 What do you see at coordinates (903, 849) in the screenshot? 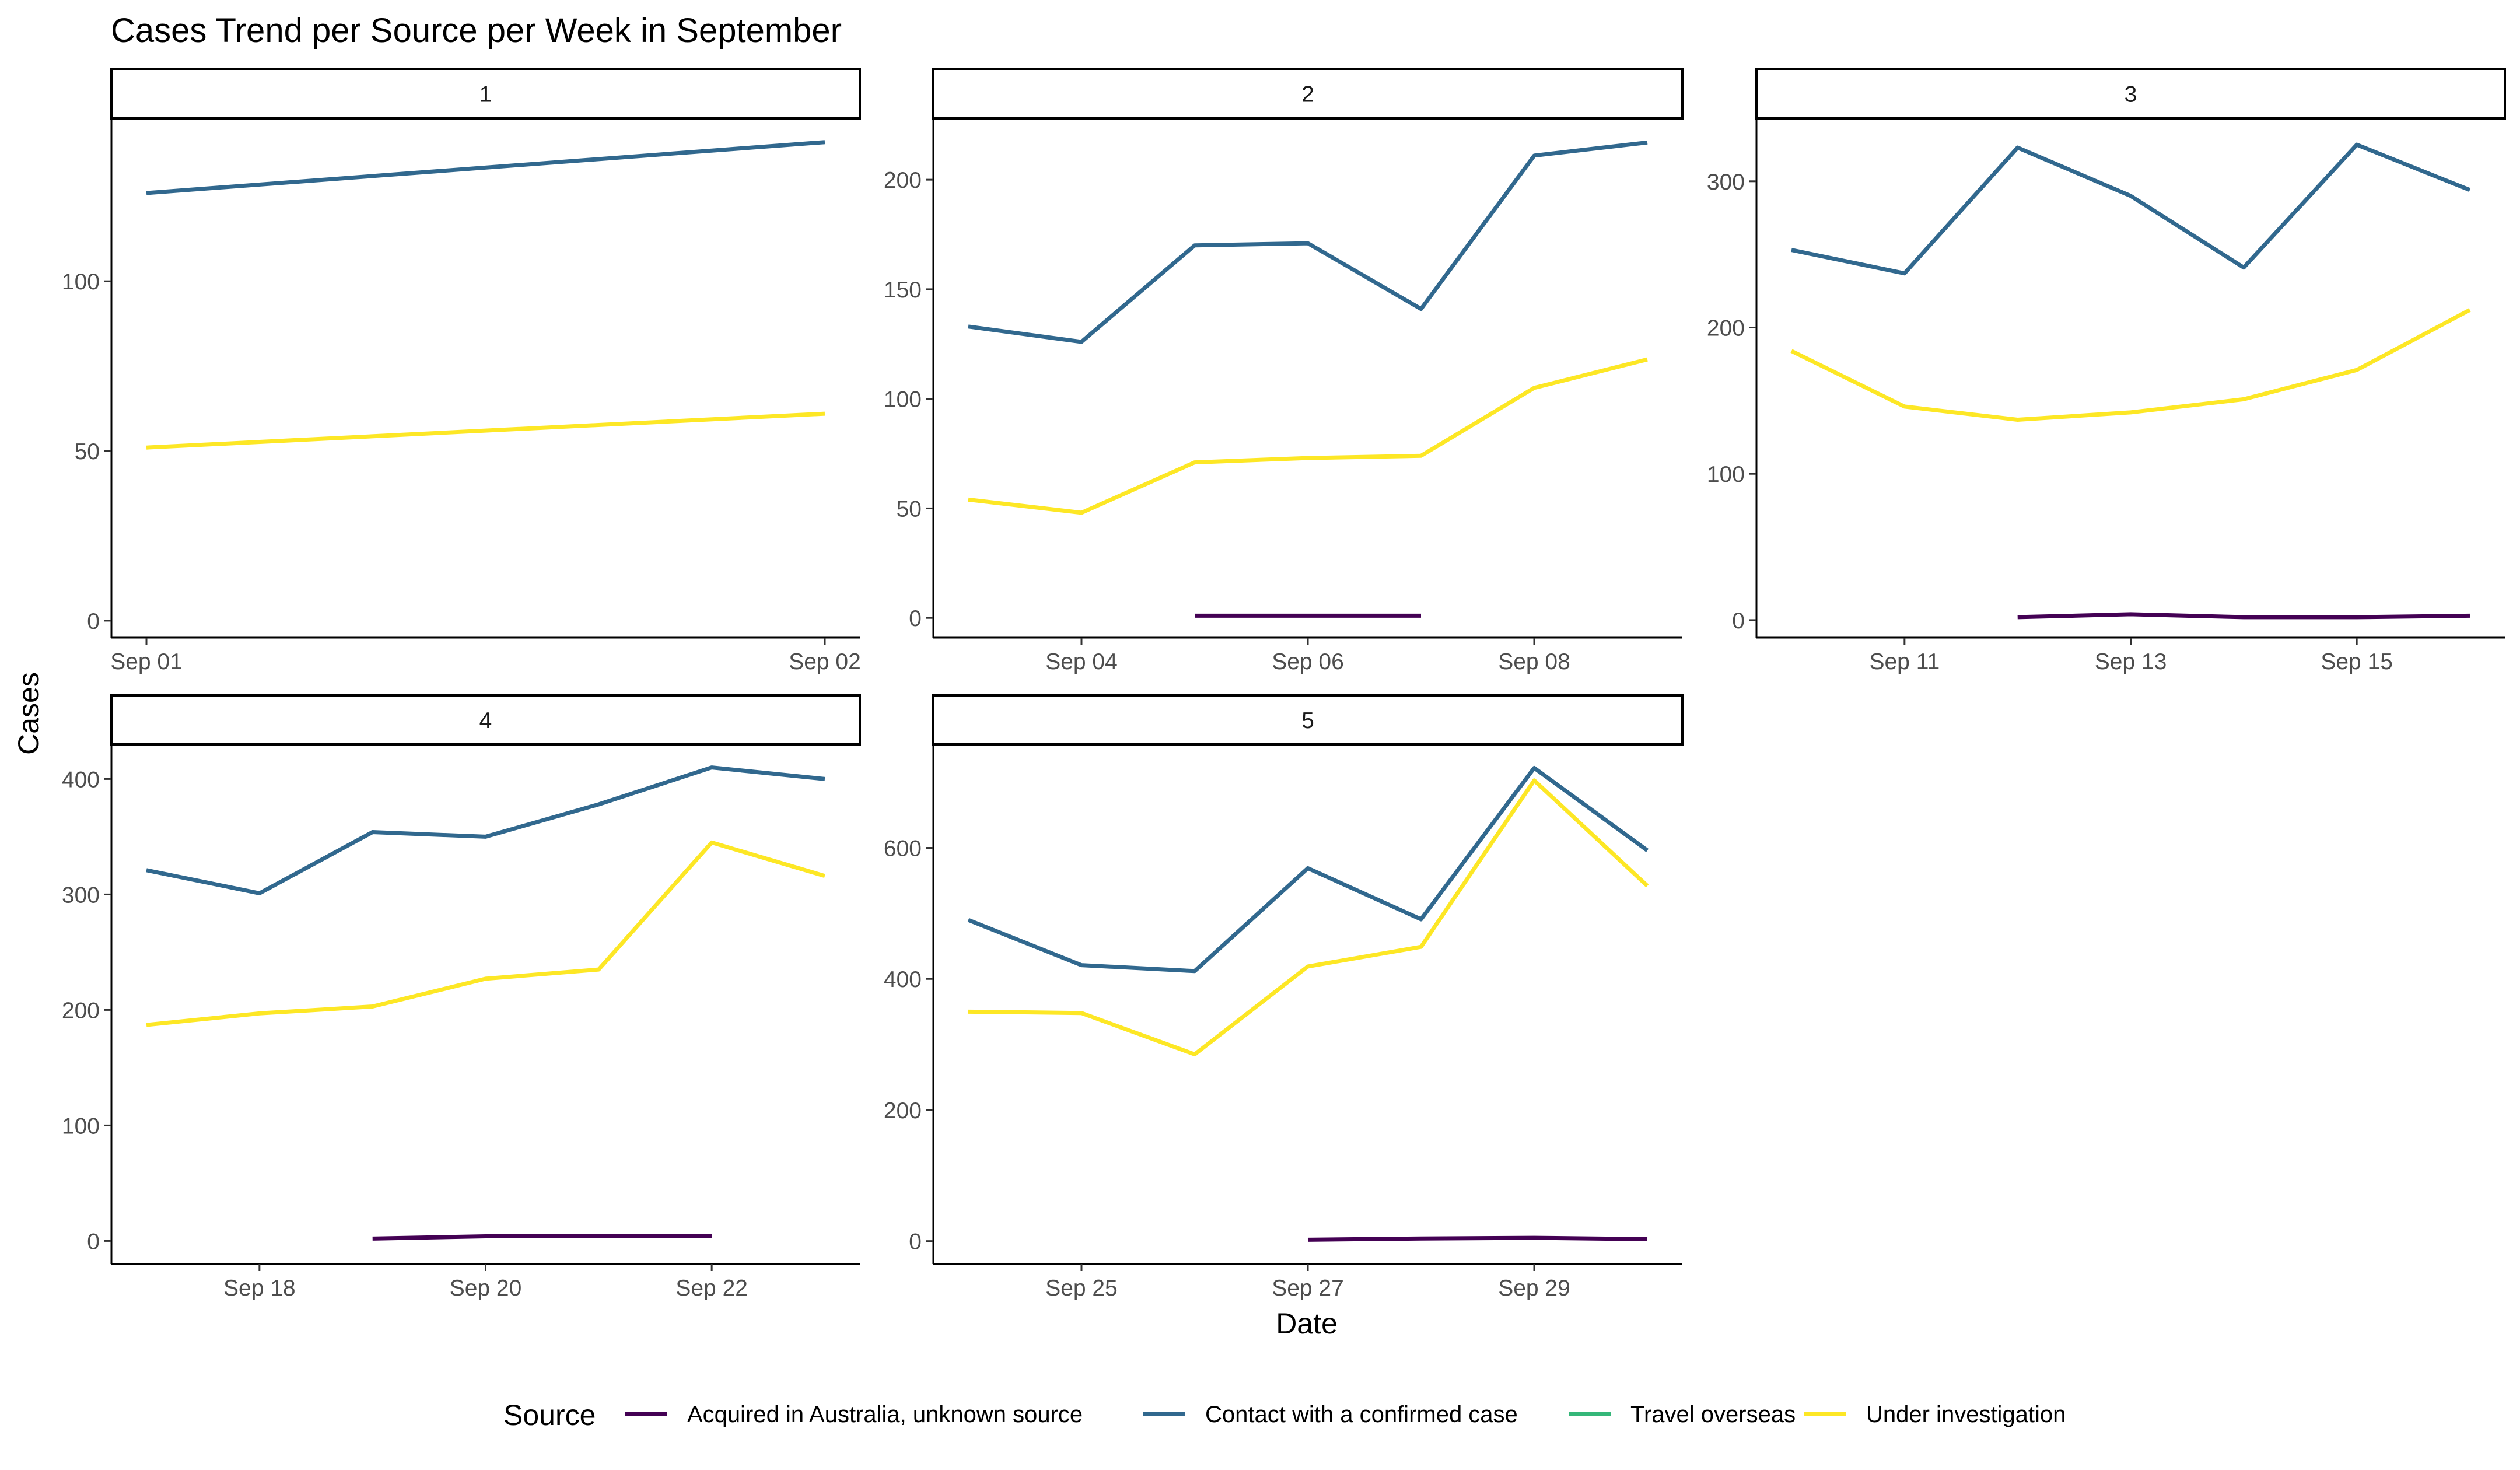
I see `y-tick-label: 600` at bounding box center [903, 849].